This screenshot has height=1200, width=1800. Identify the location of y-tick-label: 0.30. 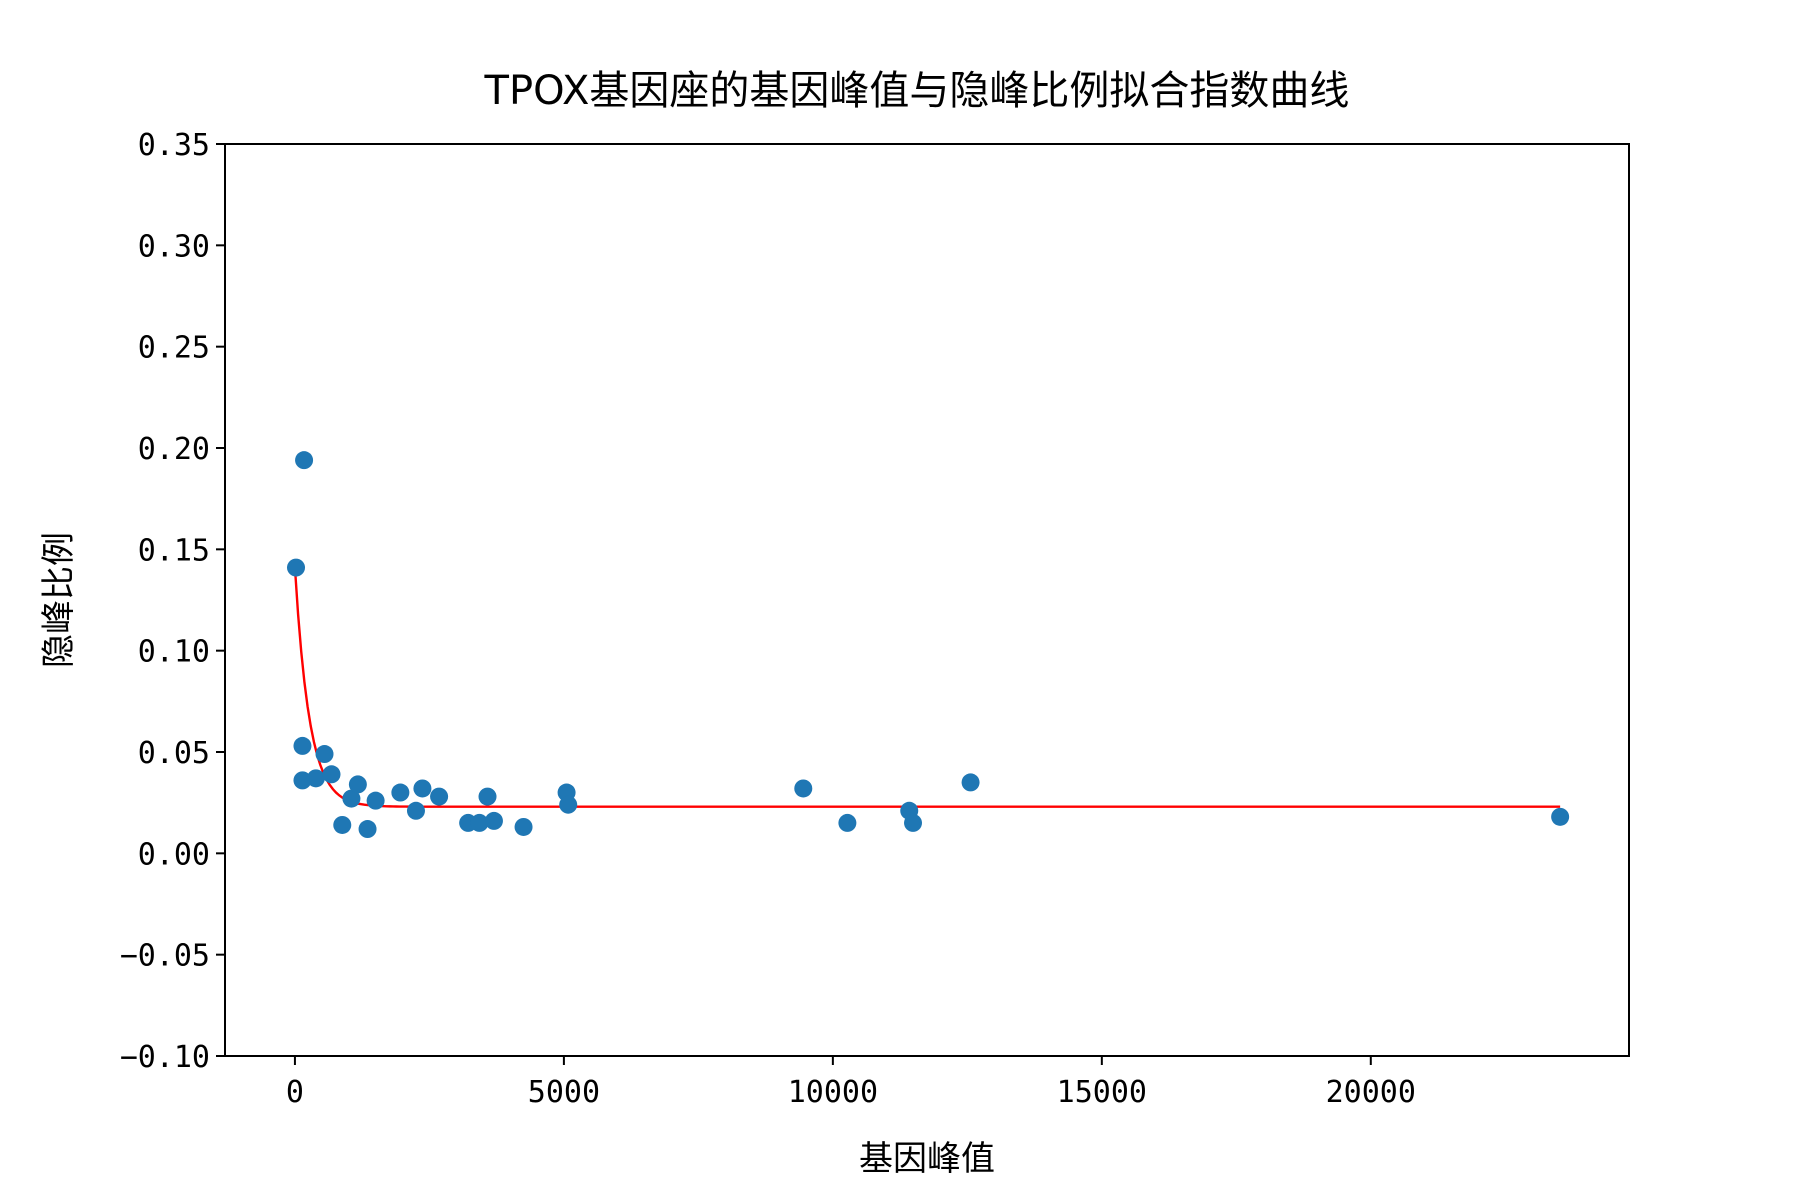
(174, 246).